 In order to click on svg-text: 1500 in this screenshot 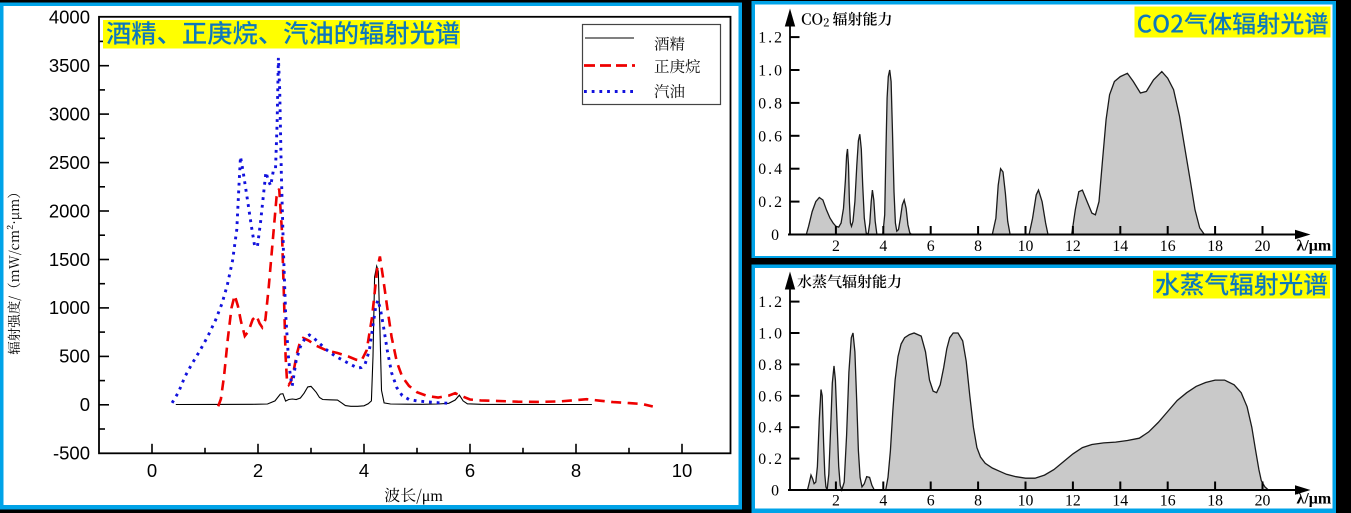, I will do `click(69, 259)`.